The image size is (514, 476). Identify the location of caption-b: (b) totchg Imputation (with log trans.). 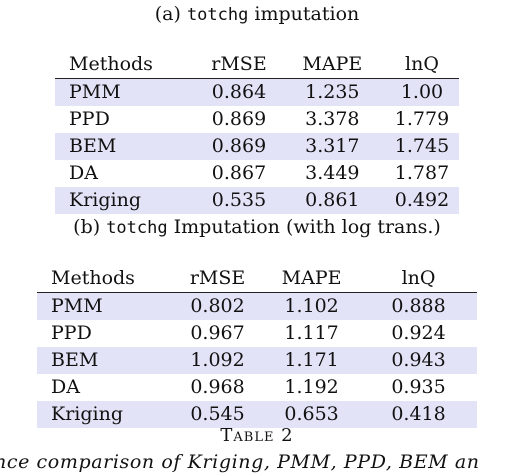
(257, 227).